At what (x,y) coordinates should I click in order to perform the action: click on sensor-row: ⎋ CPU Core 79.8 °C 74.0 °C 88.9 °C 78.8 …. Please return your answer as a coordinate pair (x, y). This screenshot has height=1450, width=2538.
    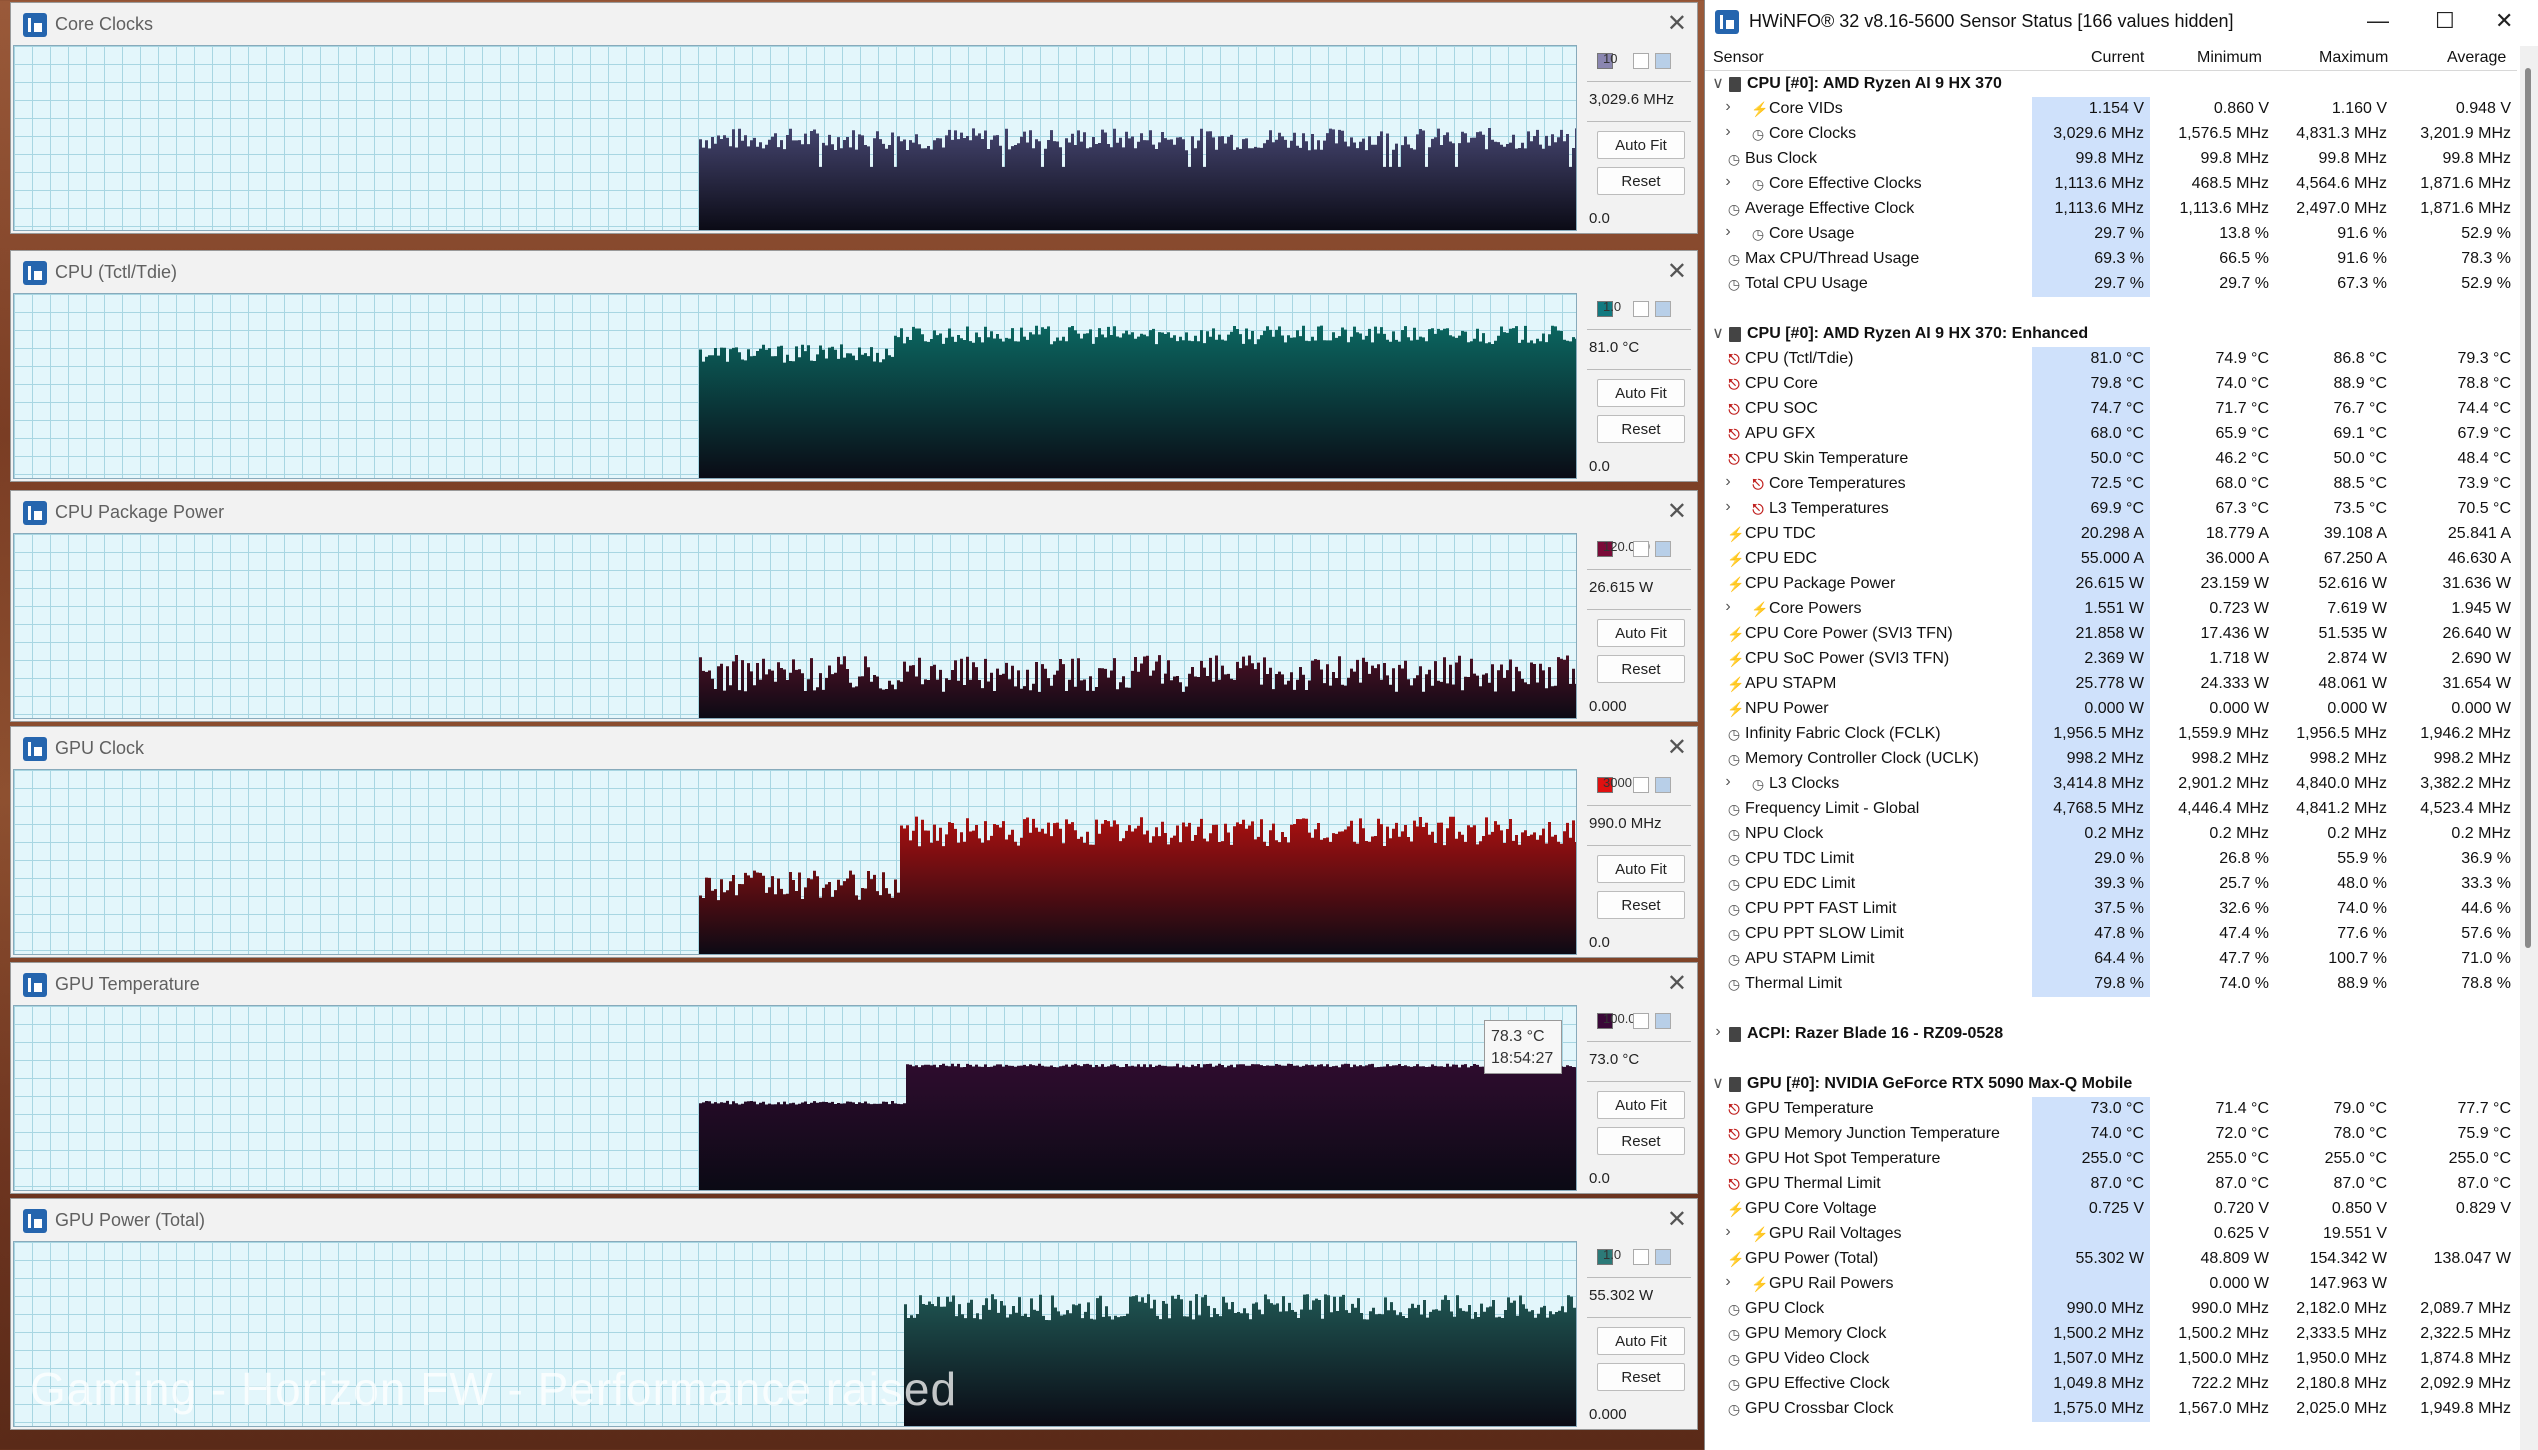
    Looking at the image, I should click on (2111, 384).